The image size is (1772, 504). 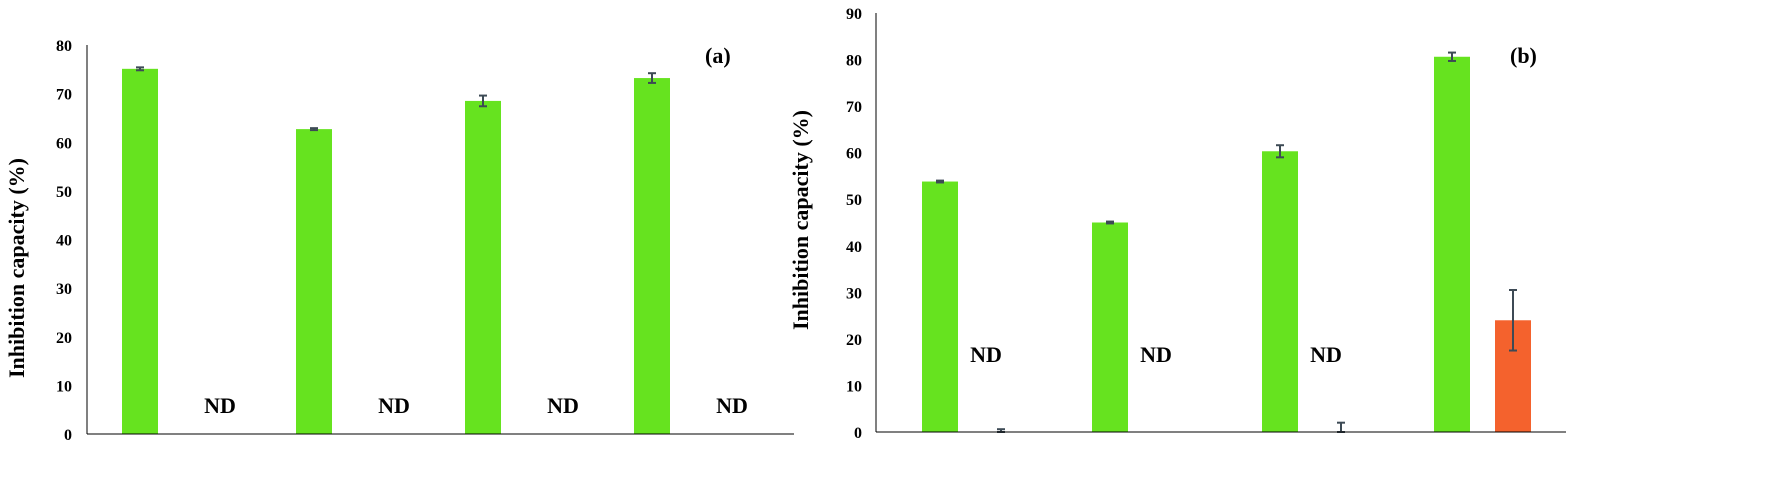 I want to click on y-tick-labels-a: 0 10 20 30 40 50 60 70 80, so click(x=64, y=241).